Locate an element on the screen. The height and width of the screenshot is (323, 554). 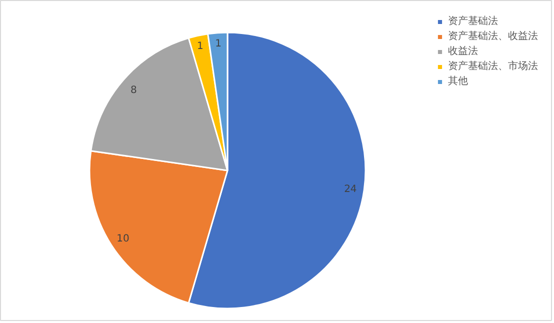
legend-label: 资产基础法、收益法 is located at coordinates (493, 36).